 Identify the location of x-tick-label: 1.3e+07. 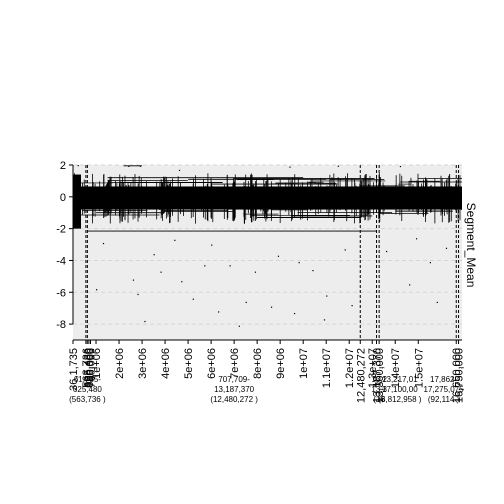
(373, 368).